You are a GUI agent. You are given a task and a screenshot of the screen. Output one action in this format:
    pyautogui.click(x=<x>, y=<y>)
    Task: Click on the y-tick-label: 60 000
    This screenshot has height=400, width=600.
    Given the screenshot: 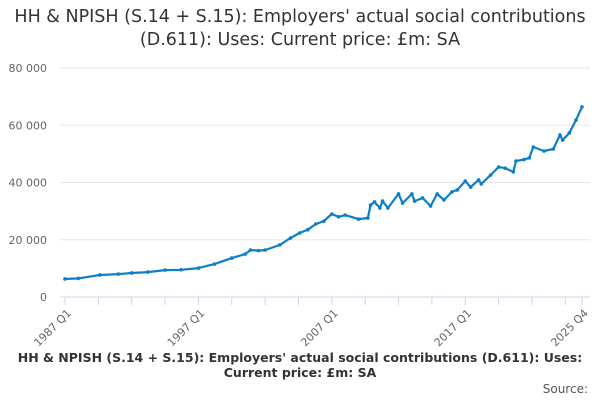 What is the action you would take?
    pyautogui.click(x=28, y=125)
    